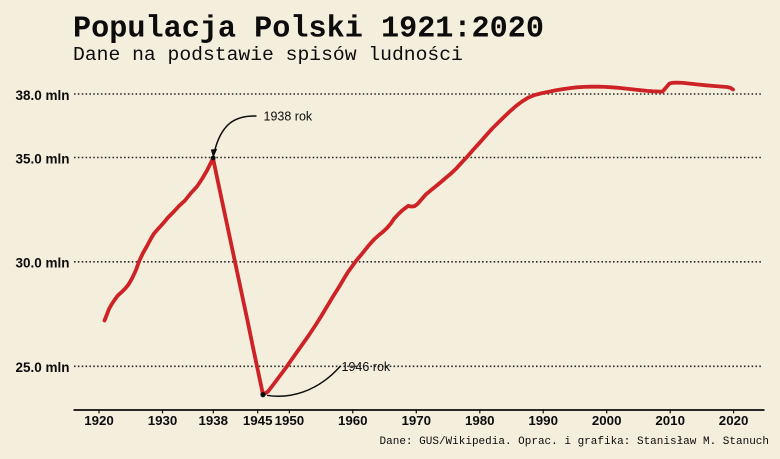  Describe the element at coordinates (734, 420) in the screenshot. I see `svg-text: 2020` at that location.